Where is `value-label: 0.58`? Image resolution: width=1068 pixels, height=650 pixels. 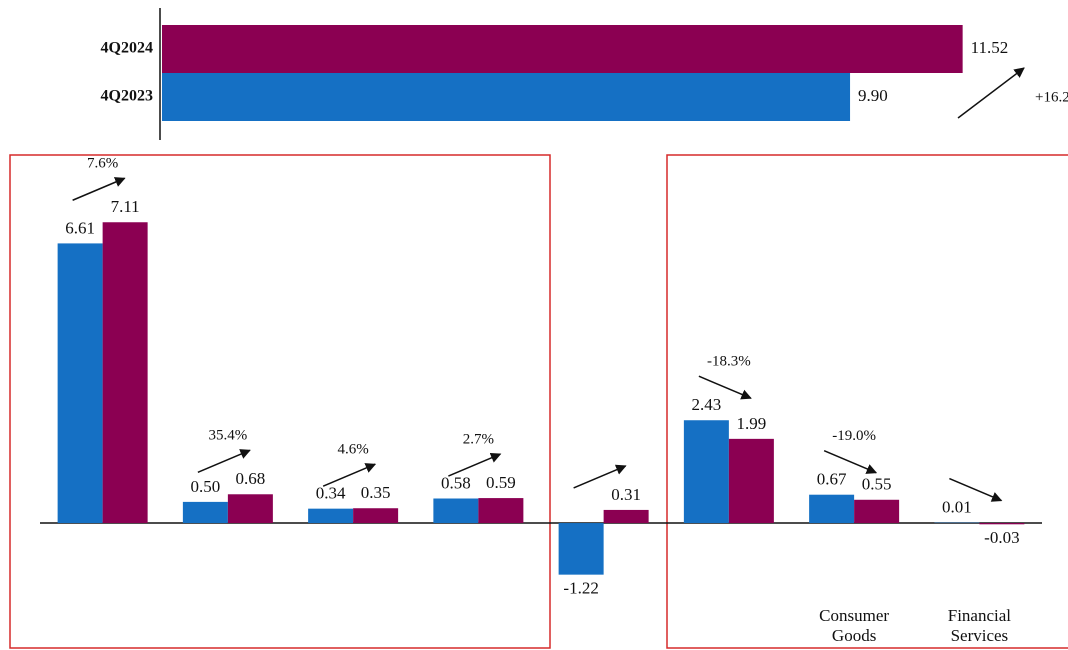
value-label: 0.58 is located at coordinates (456, 482).